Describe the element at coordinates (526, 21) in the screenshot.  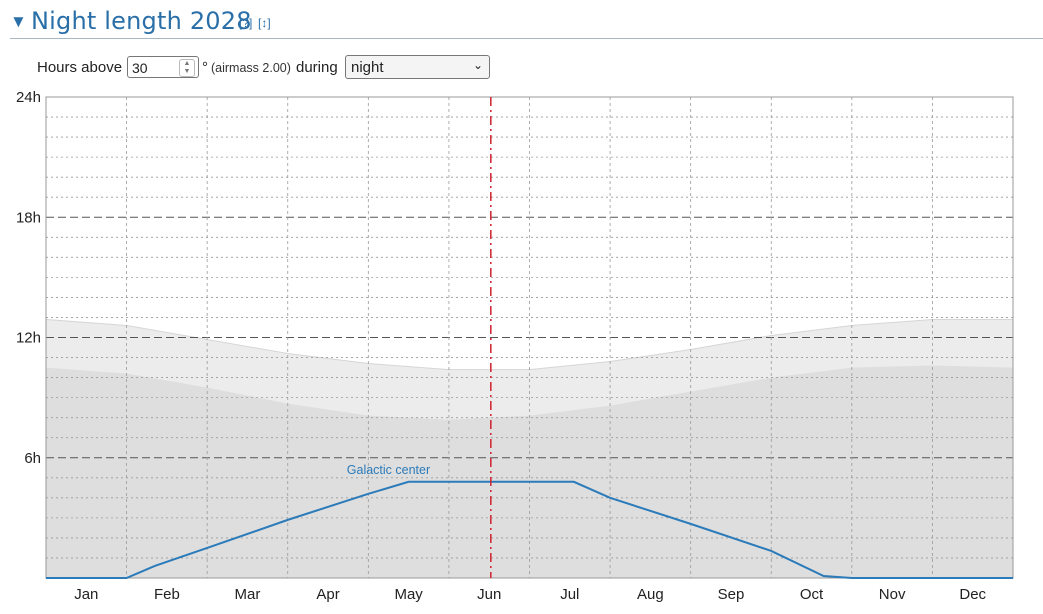
I see `section-header: ▼ Night length 2028 [?] [↕]` at that location.